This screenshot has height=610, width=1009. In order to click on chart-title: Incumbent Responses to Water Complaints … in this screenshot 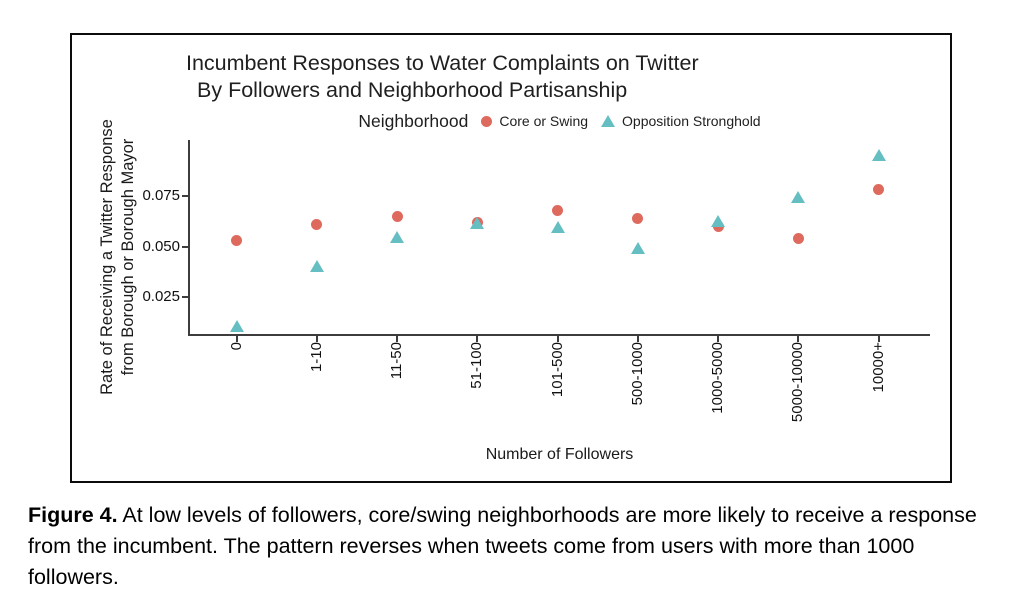, I will do `click(442, 77)`.